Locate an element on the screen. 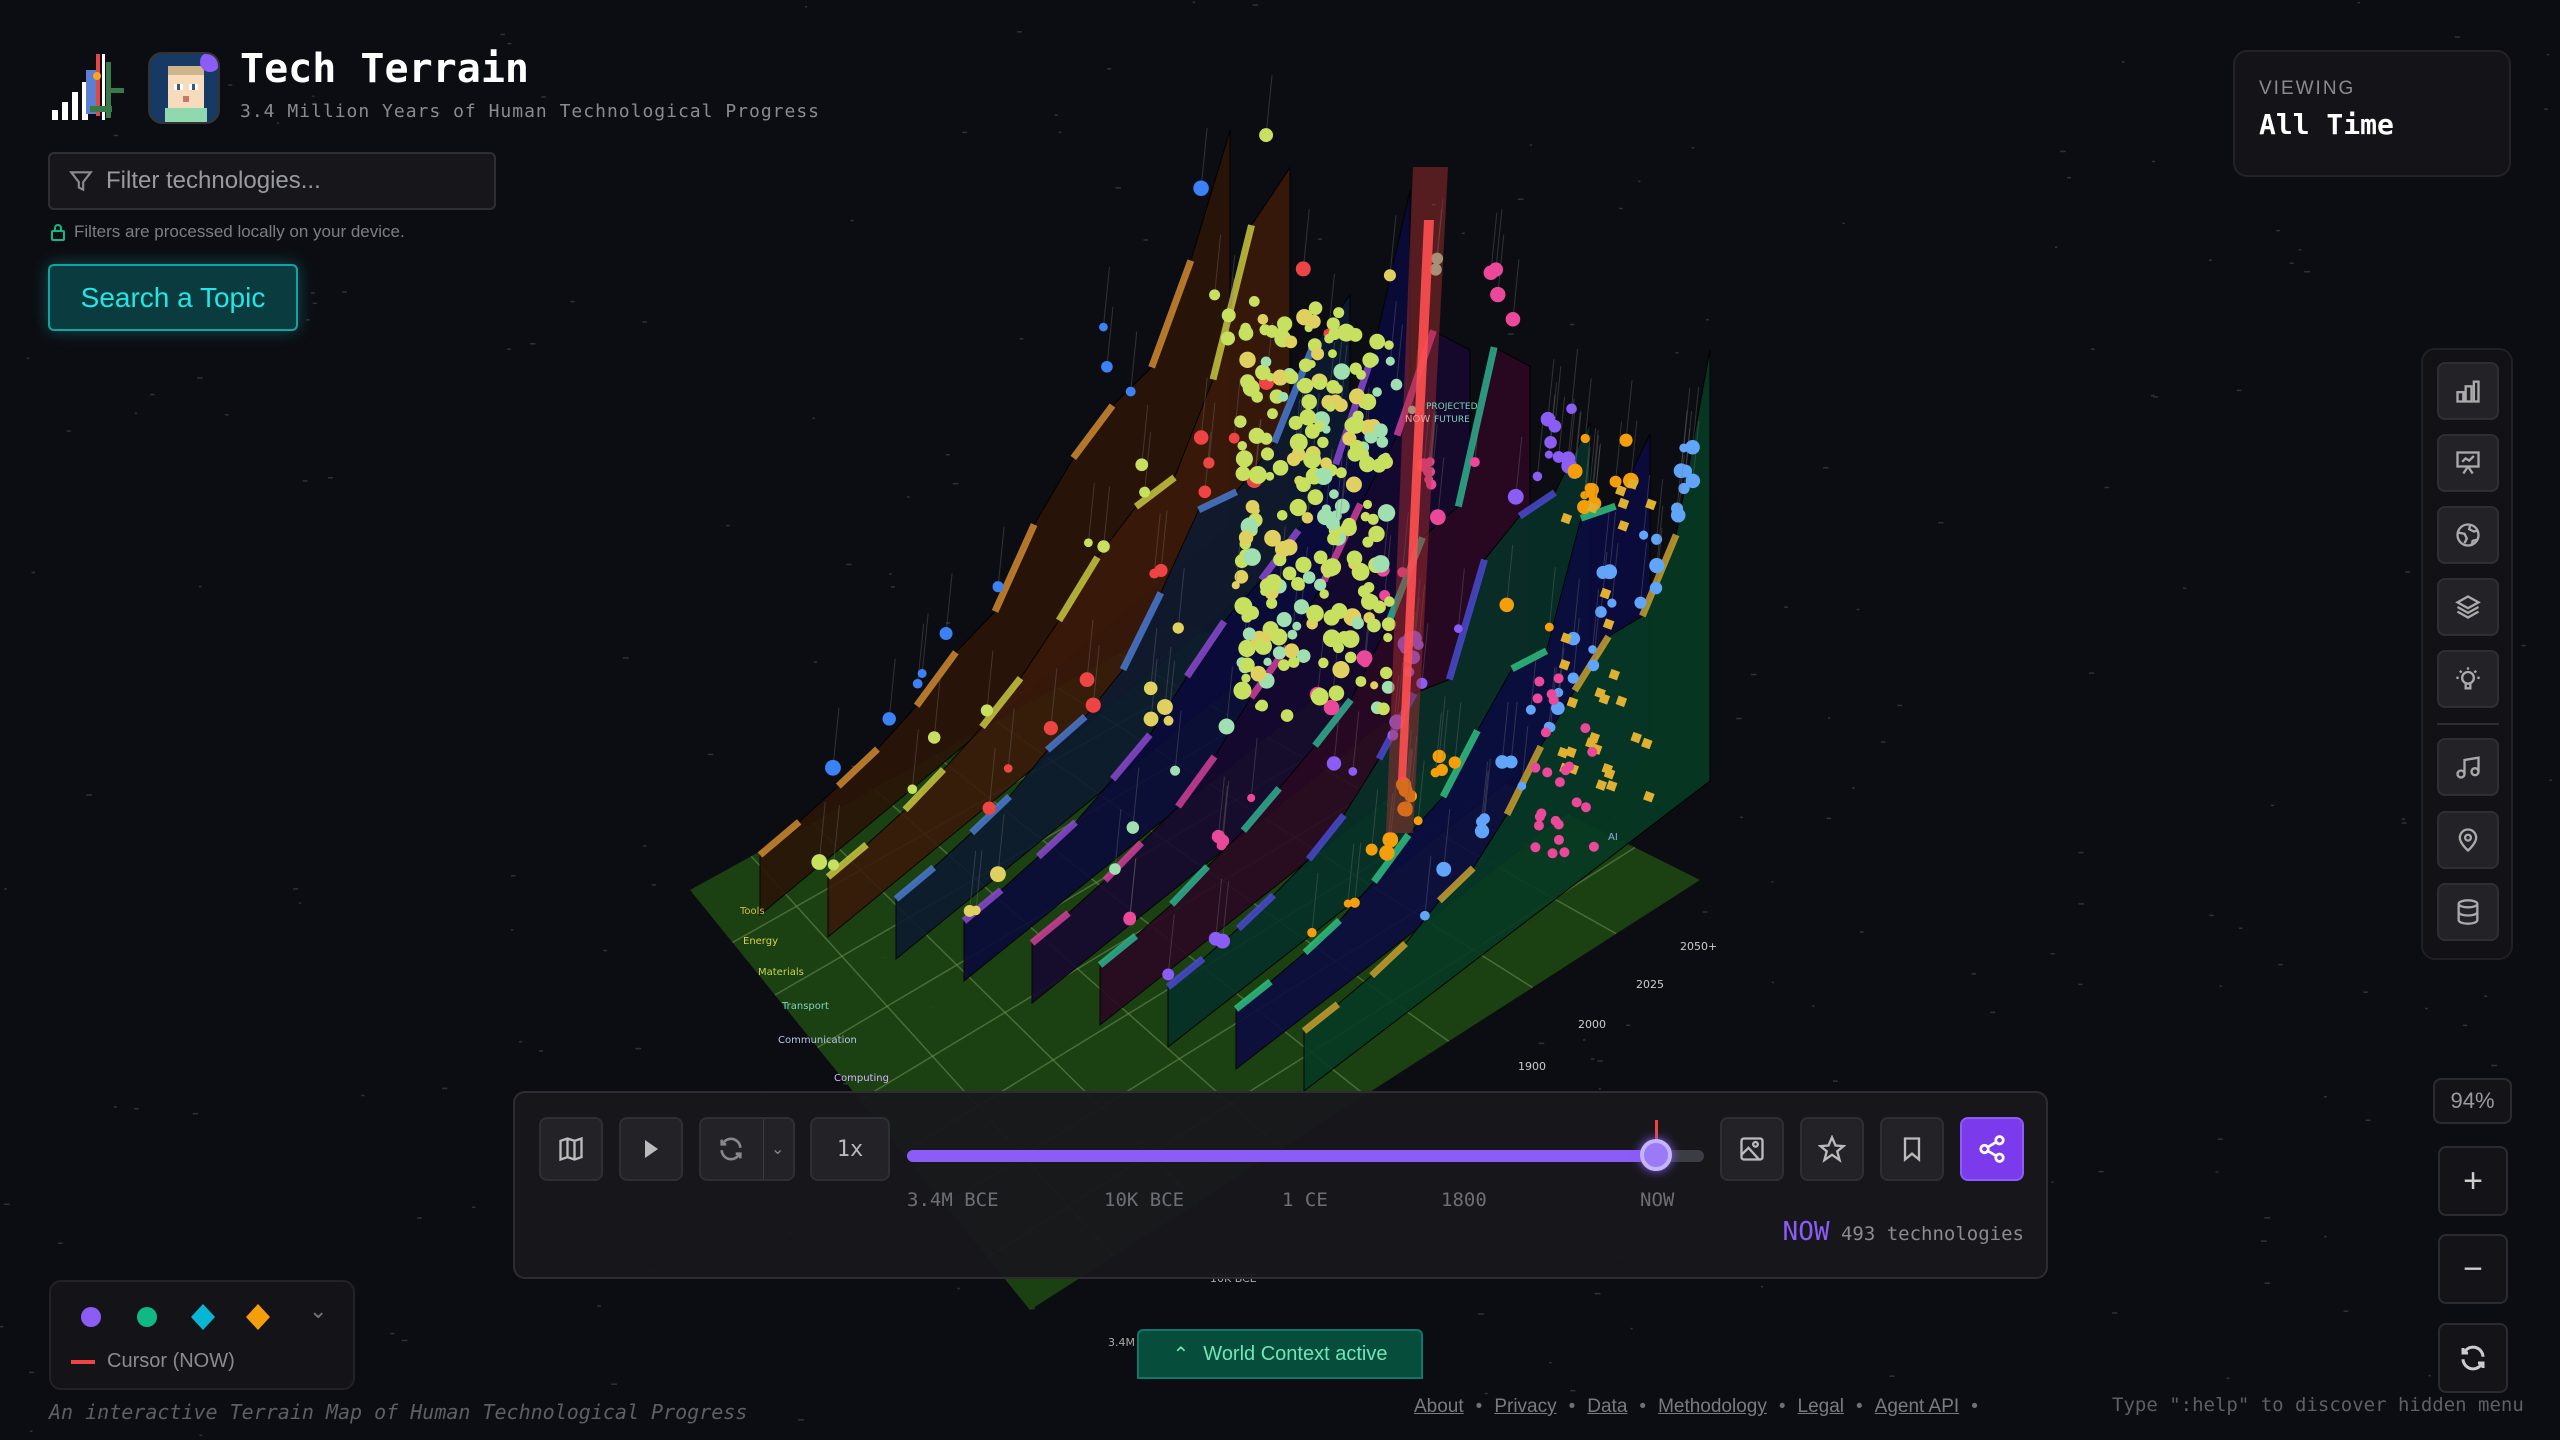 The height and width of the screenshot is (1440, 2560). avatar is located at coordinates (184, 88).